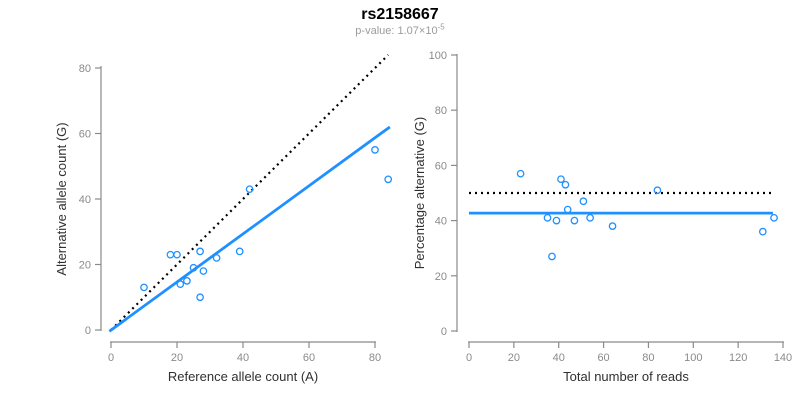 The height and width of the screenshot is (400, 800). What do you see at coordinates (61, 198) in the screenshot?
I see `y-axis-title: Alternative allele count (G)` at bounding box center [61, 198].